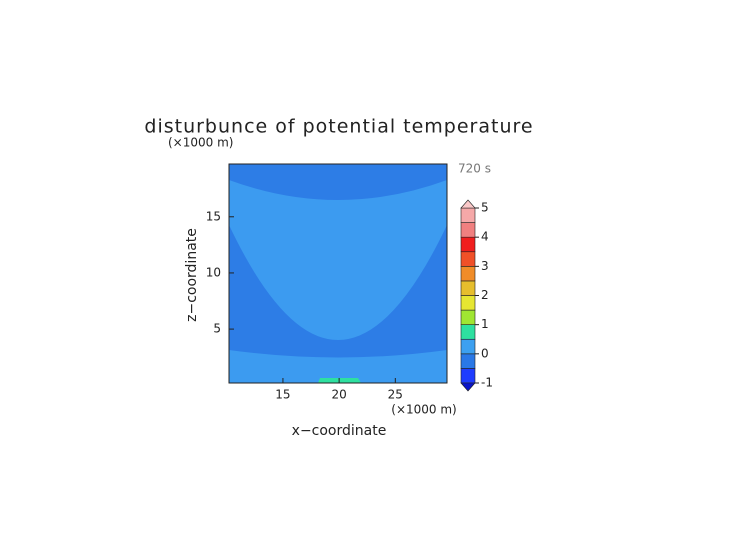 This screenshot has height=536, width=752. I want to click on x-tick-label: 25, so click(395, 395).